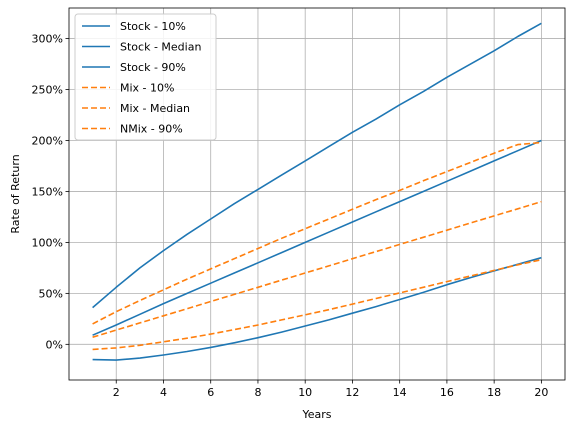 The height and width of the screenshot is (430, 575). What do you see at coordinates (153, 67) in the screenshot?
I see `legend-label: Stock - 90%` at bounding box center [153, 67].